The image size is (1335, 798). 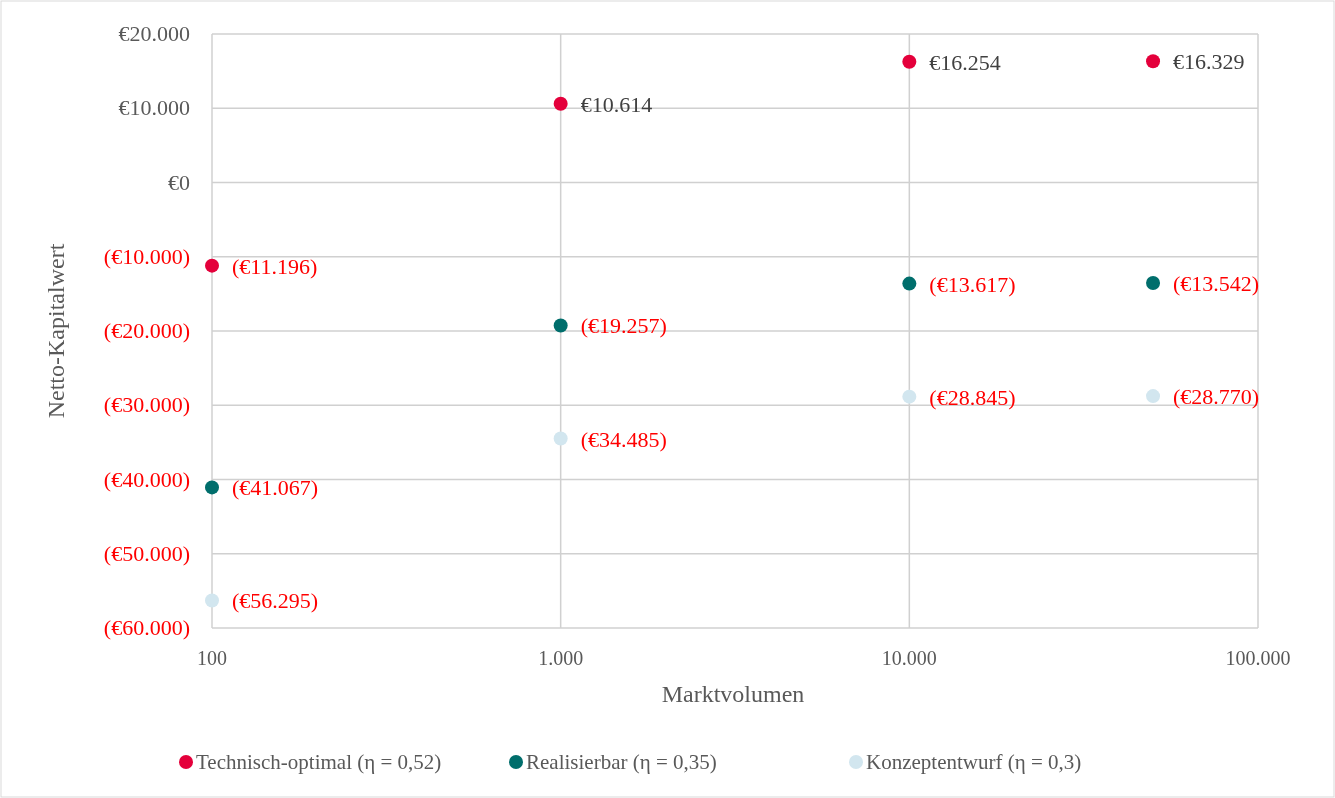 What do you see at coordinates (154, 33) in the screenshot?
I see `y-tick-label: €20.000` at bounding box center [154, 33].